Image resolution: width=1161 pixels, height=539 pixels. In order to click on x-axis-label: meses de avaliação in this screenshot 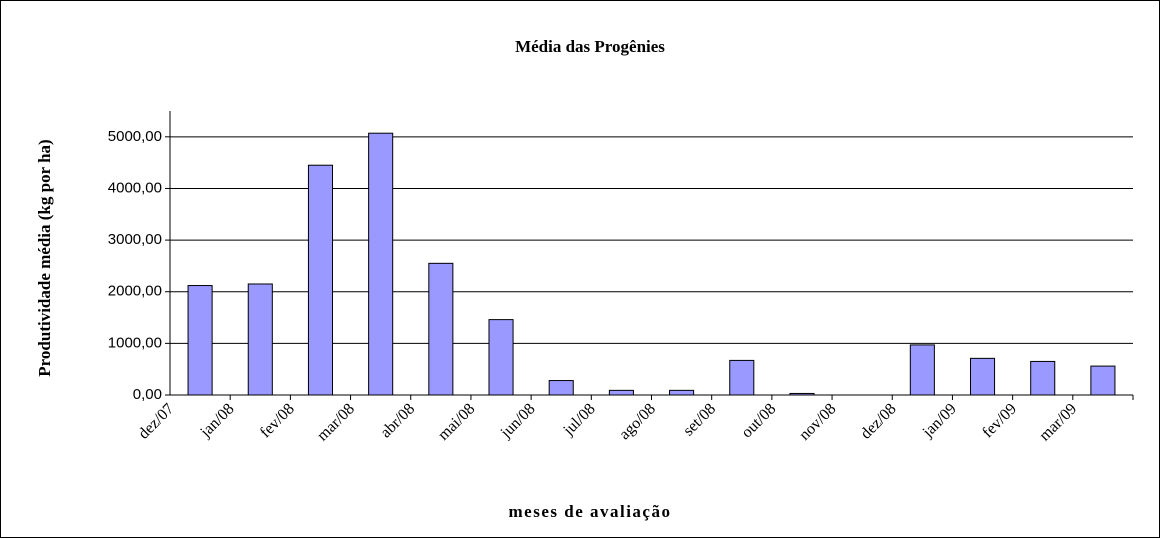, I will do `click(590, 511)`.